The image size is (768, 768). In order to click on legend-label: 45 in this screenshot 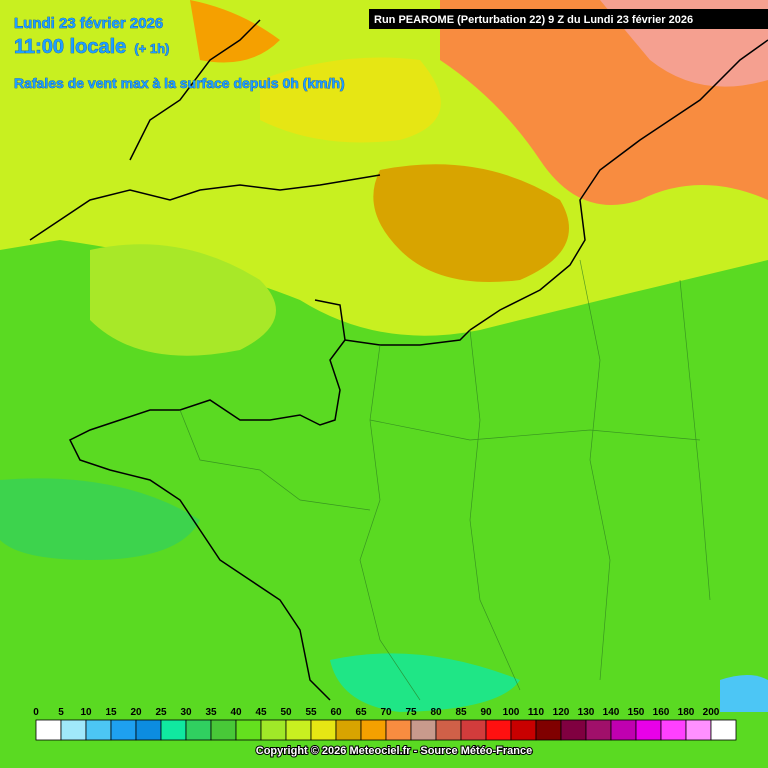, I will do `click(261, 712)`.